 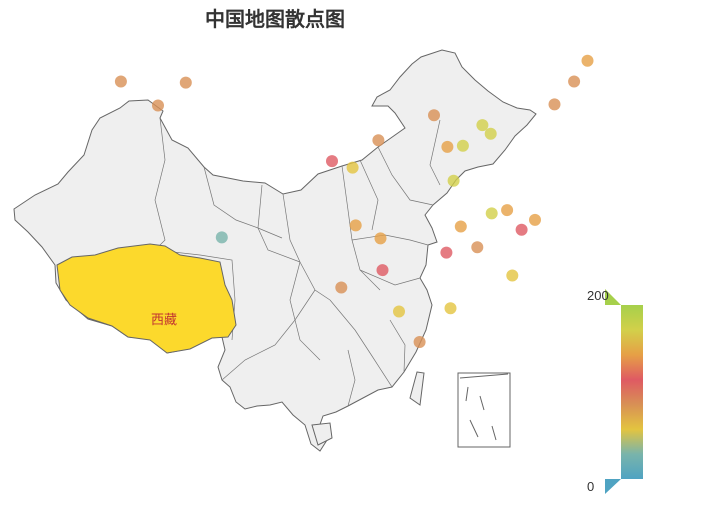 I want to click on visual-map-max-handle, so click(x=613, y=297).